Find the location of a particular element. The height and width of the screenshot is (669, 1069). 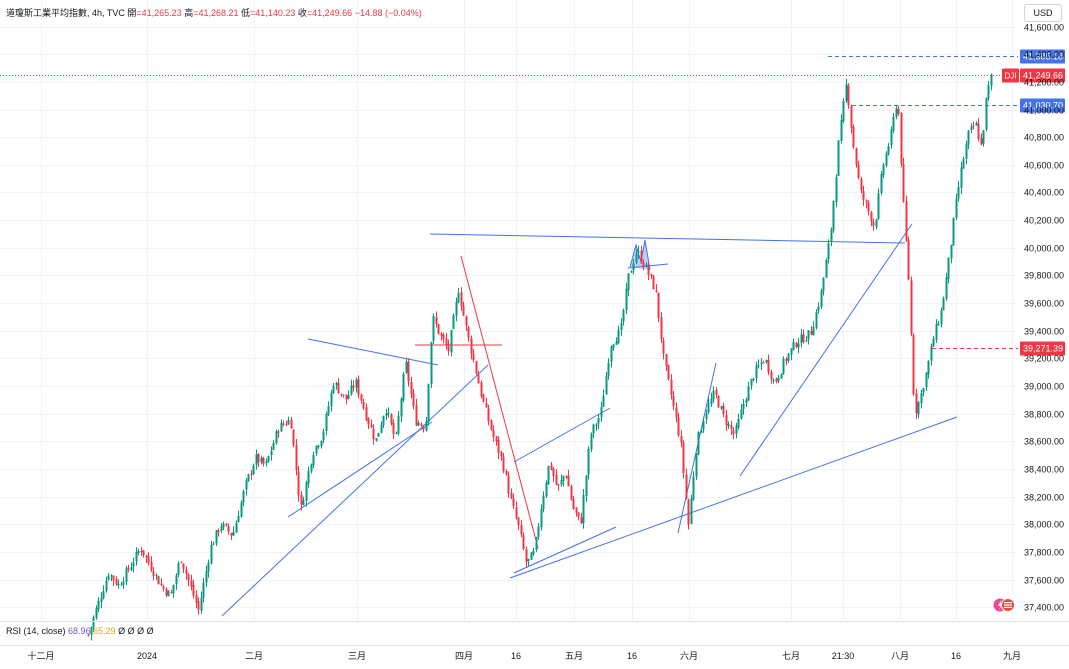

currency-button: USD is located at coordinates (1043, 13).